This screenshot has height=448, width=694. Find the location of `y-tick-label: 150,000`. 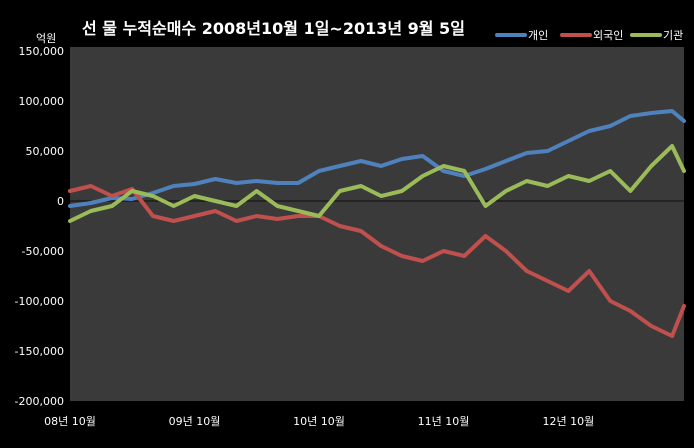

y-tick-label: 150,000 is located at coordinates (42, 51).